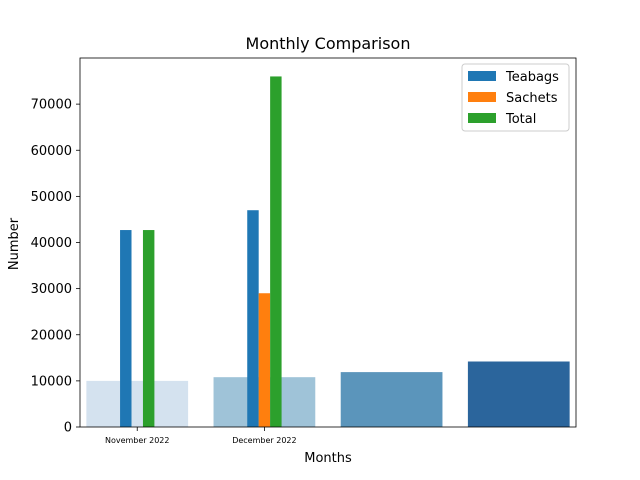  What do you see at coordinates (328, 43) in the screenshot?
I see `chart-title: Monthly Comparison` at bounding box center [328, 43].